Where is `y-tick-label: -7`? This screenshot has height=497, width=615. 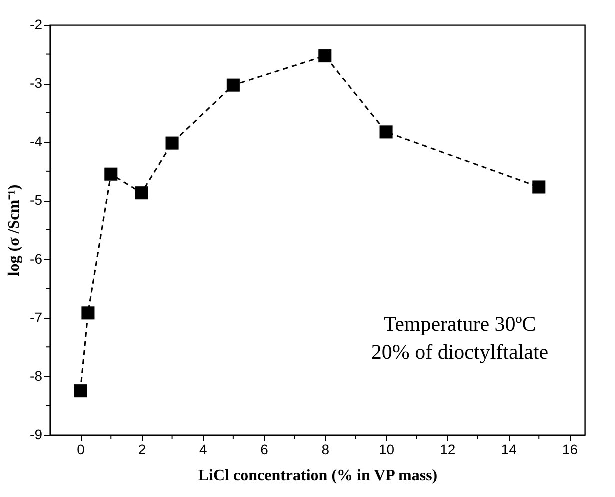 y-tick-label: -7 is located at coordinates (36, 317).